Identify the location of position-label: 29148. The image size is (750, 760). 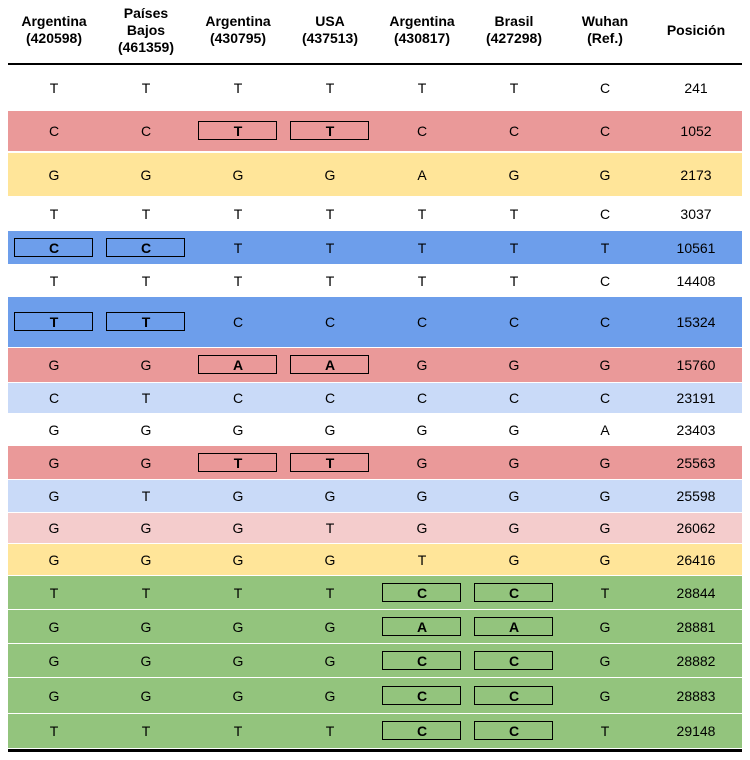
(696, 731).